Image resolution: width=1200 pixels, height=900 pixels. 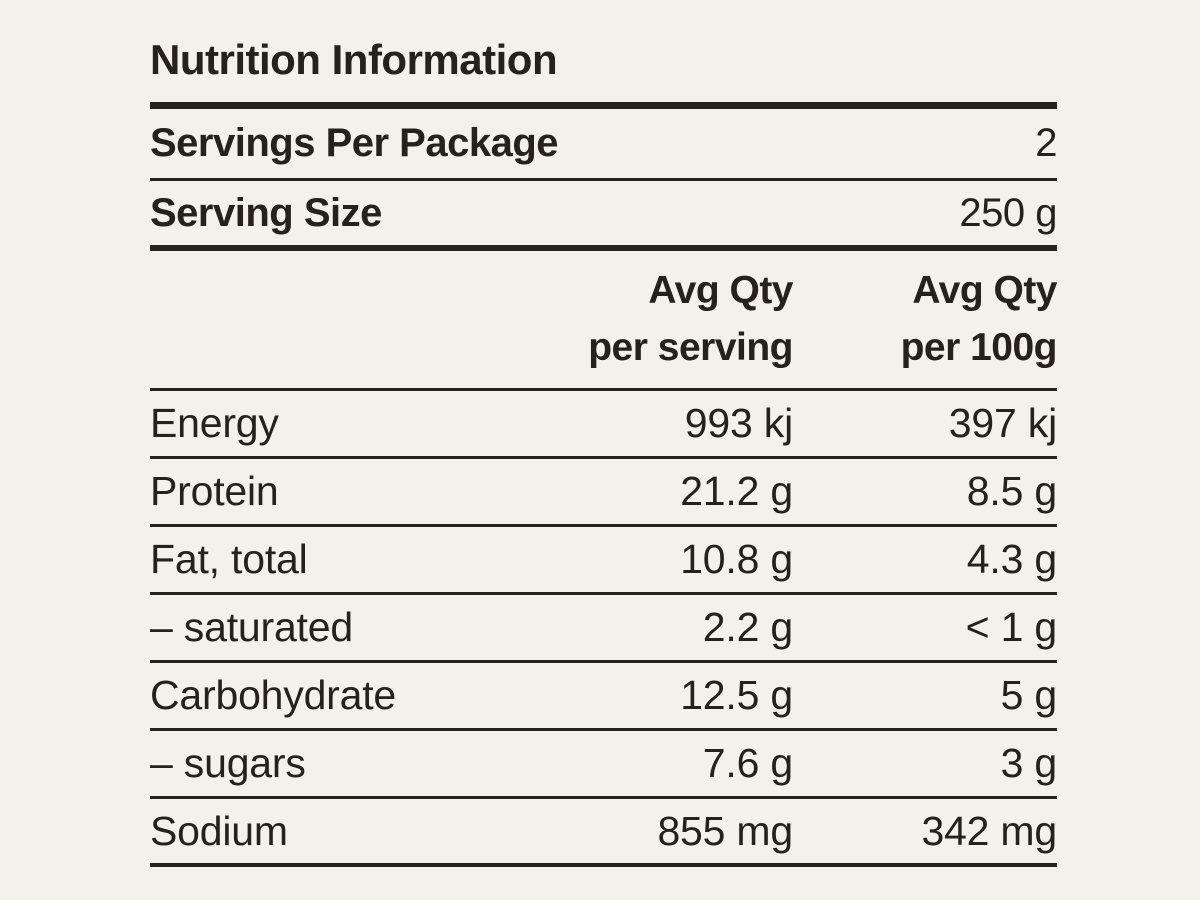 I want to click on nutrient-row: Energy 993 kj 397 kj, so click(x=603, y=425).